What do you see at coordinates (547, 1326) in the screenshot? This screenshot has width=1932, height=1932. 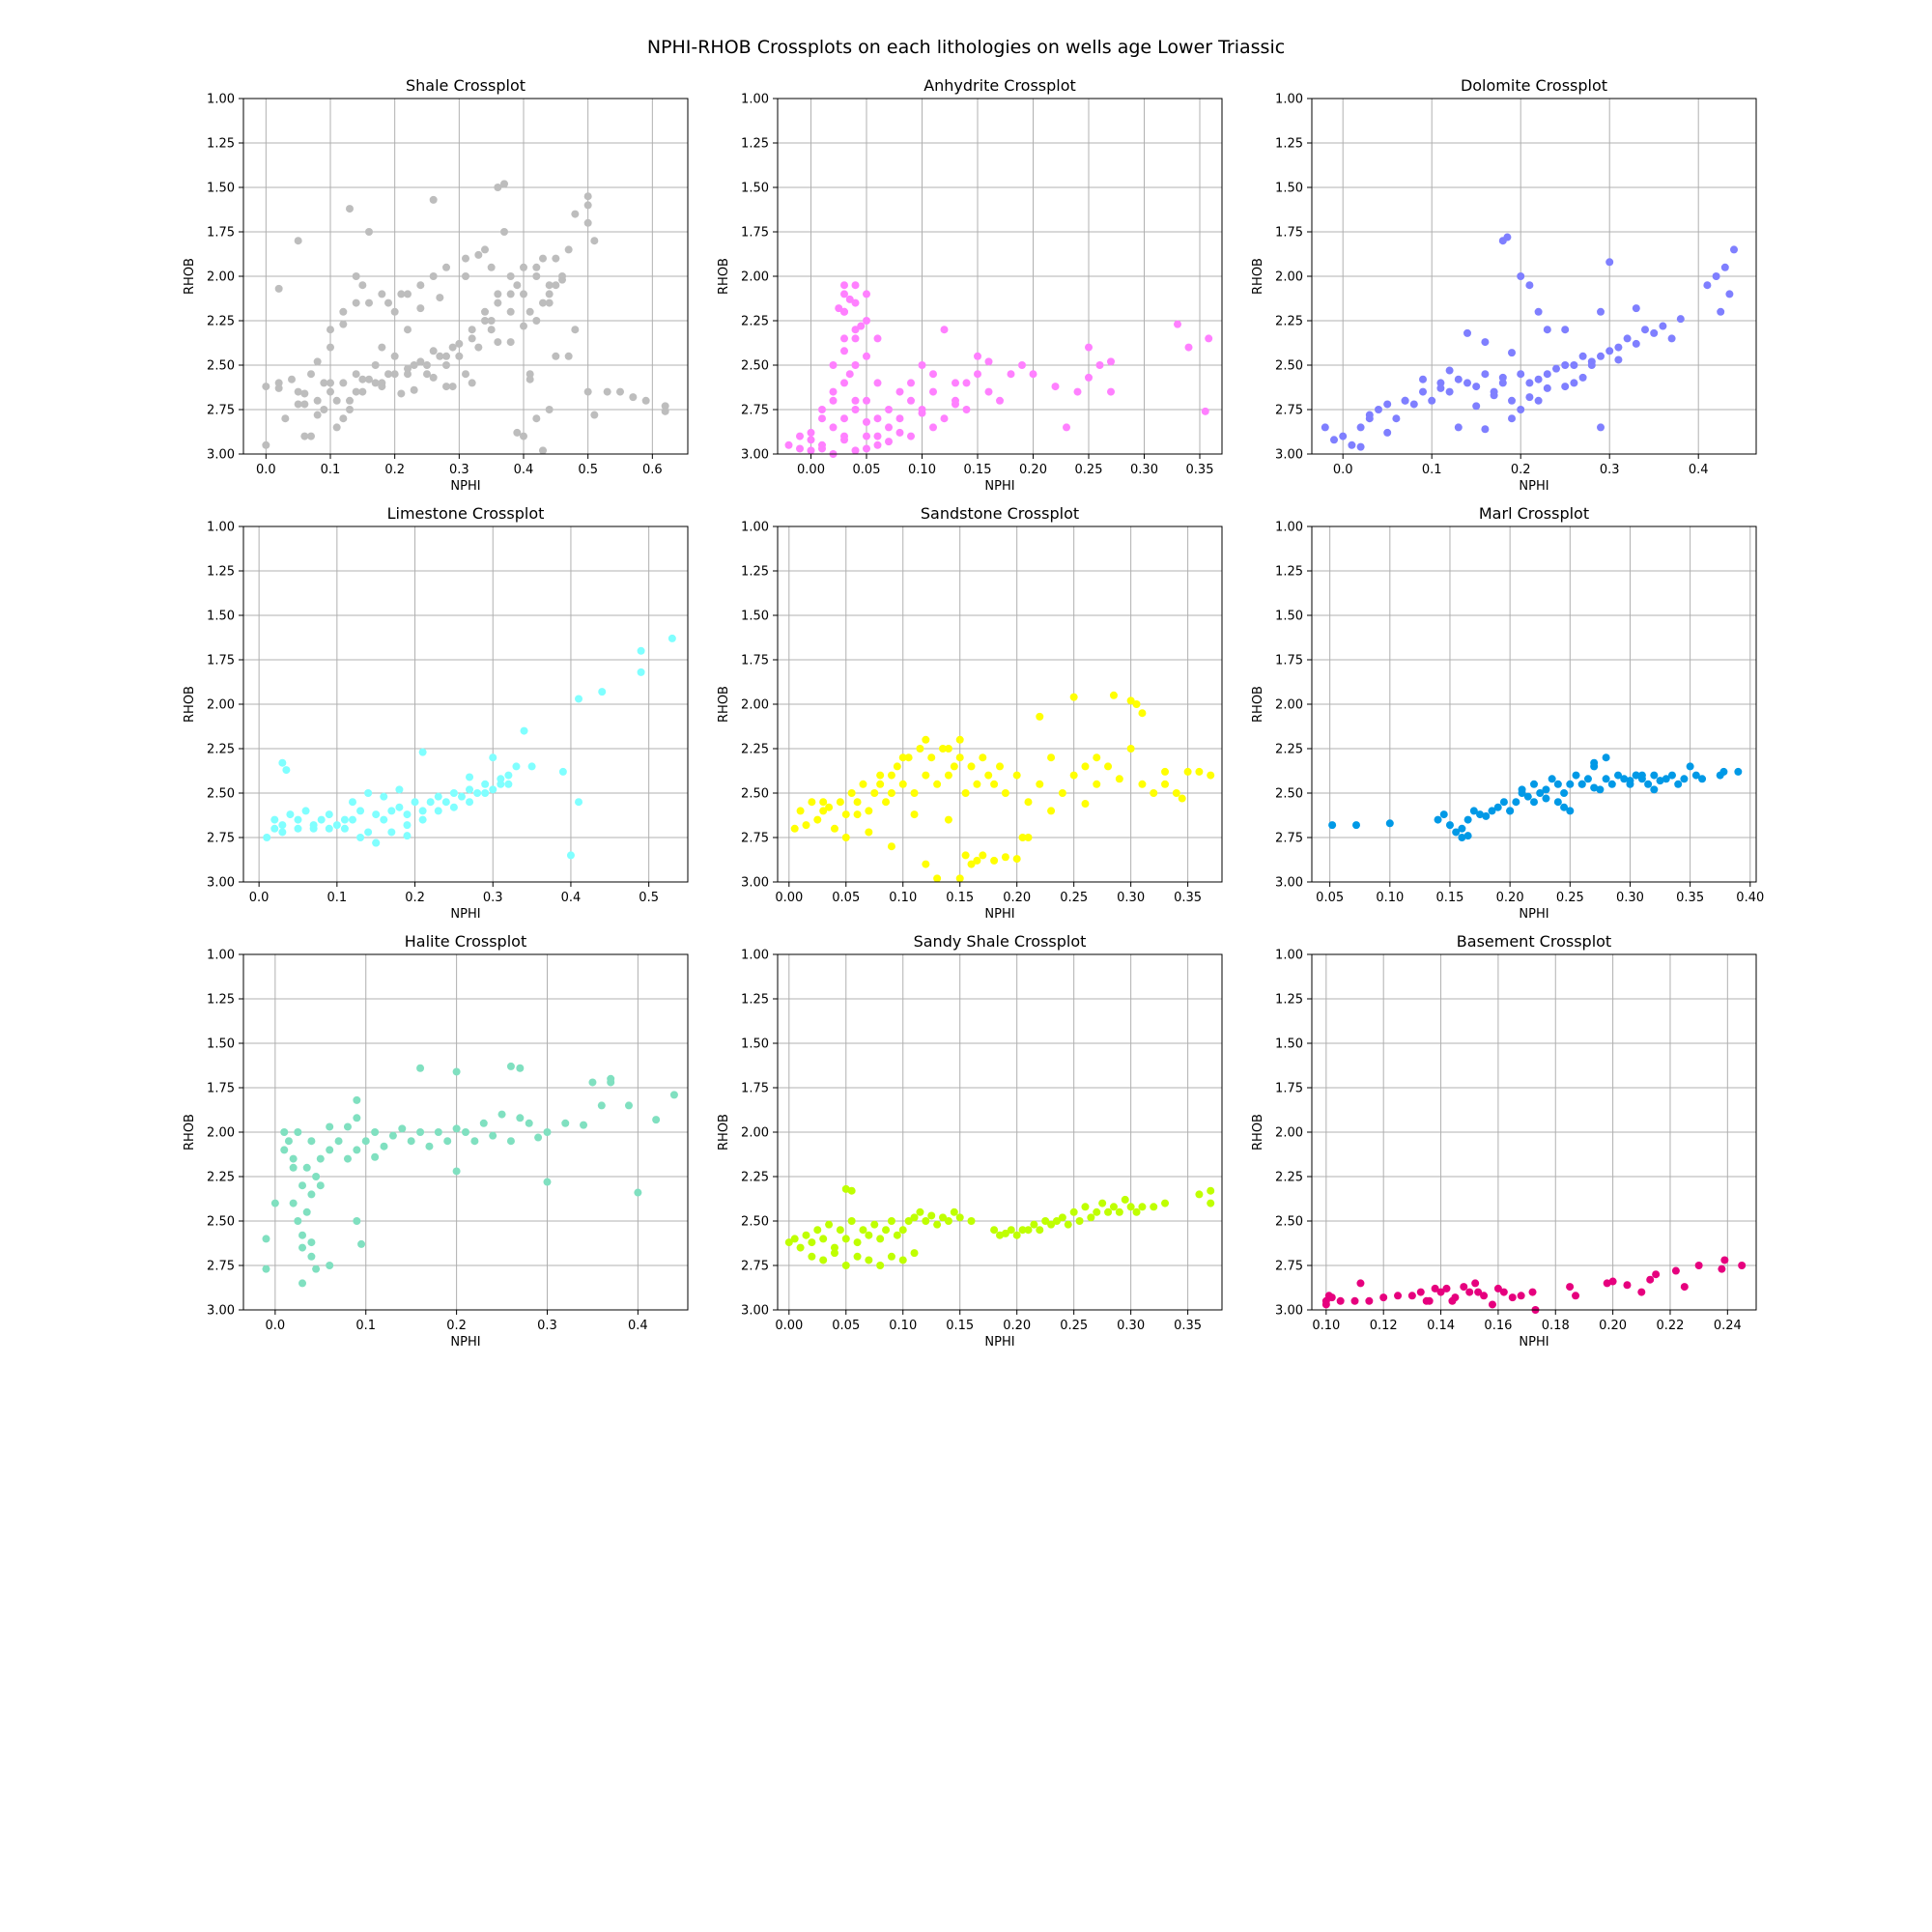 I see `x-tick-label: 0.3` at bounding box center [547, 1326].